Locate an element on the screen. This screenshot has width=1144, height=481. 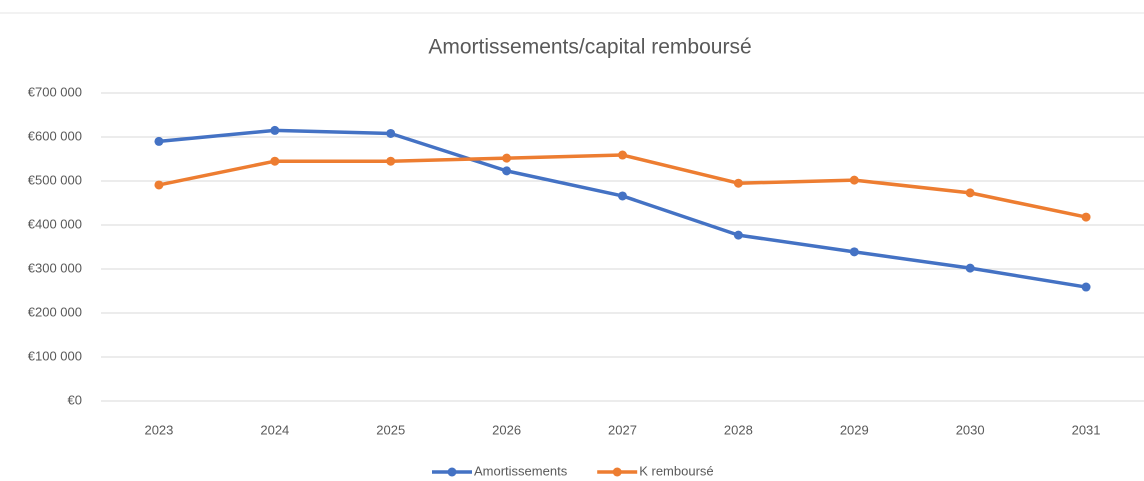
x-tick-label: 2031 is located at coordinates (1086, 429).